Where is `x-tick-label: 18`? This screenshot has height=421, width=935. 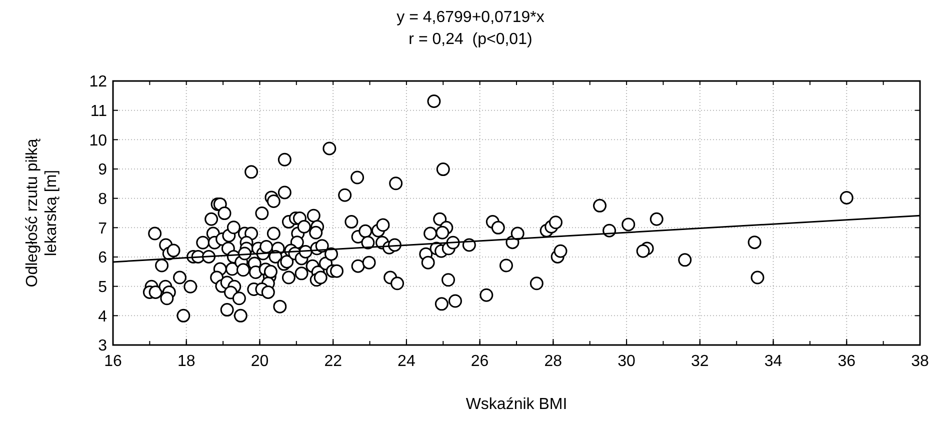
x-tick-label: 18 is located at coordinates (186, 361).